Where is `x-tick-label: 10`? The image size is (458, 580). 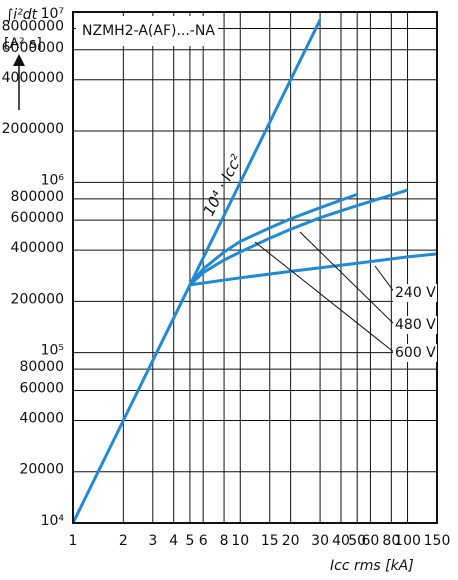 x-tick-label: 10 is located at coordinates (240, 541).